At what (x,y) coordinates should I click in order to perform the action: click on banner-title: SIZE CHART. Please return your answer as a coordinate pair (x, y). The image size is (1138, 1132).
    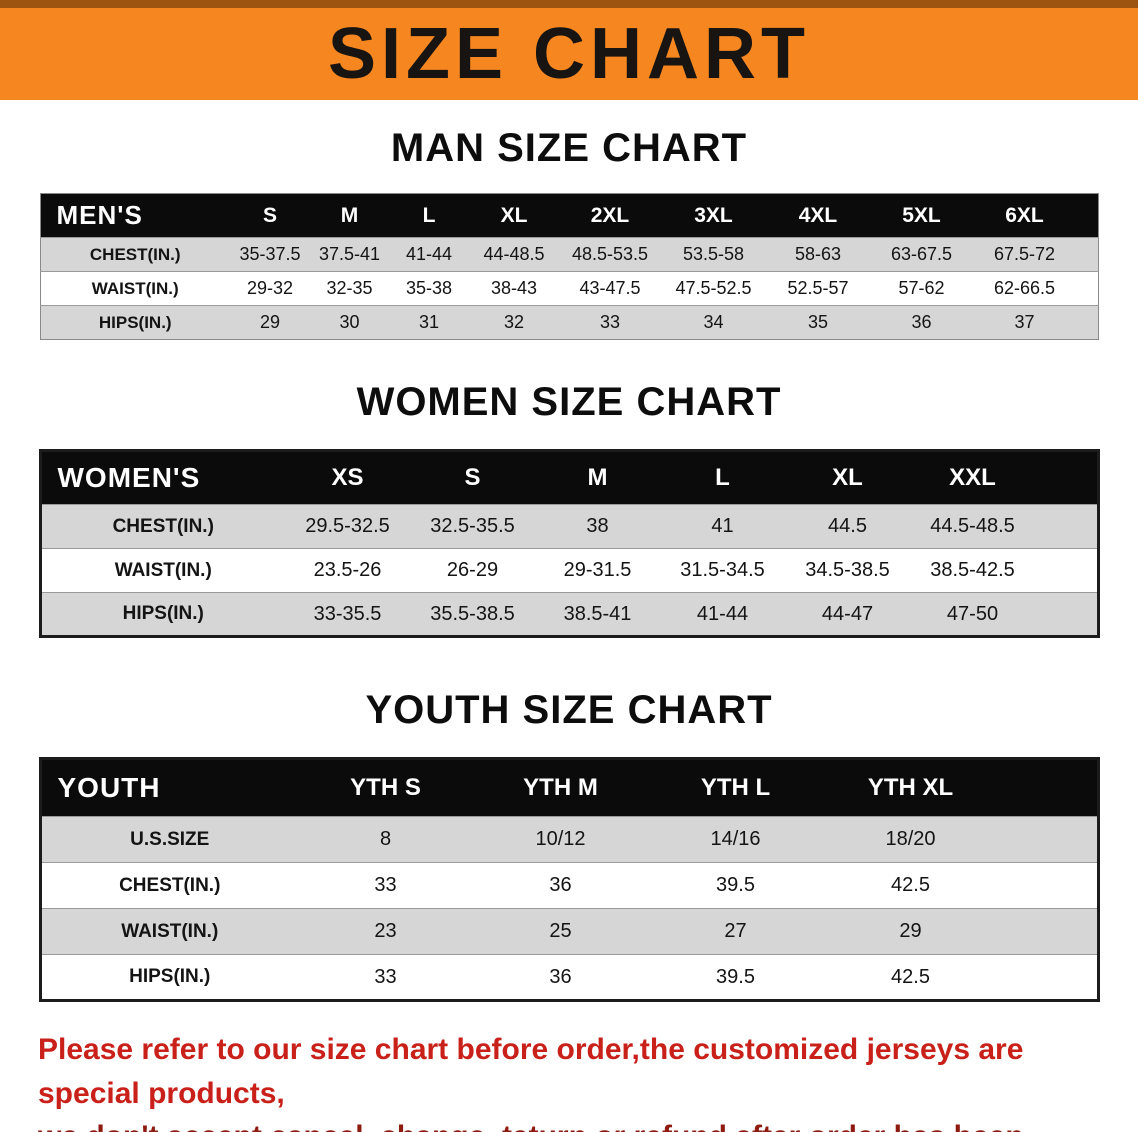
    Looking at the image, I should click on (569, 54).